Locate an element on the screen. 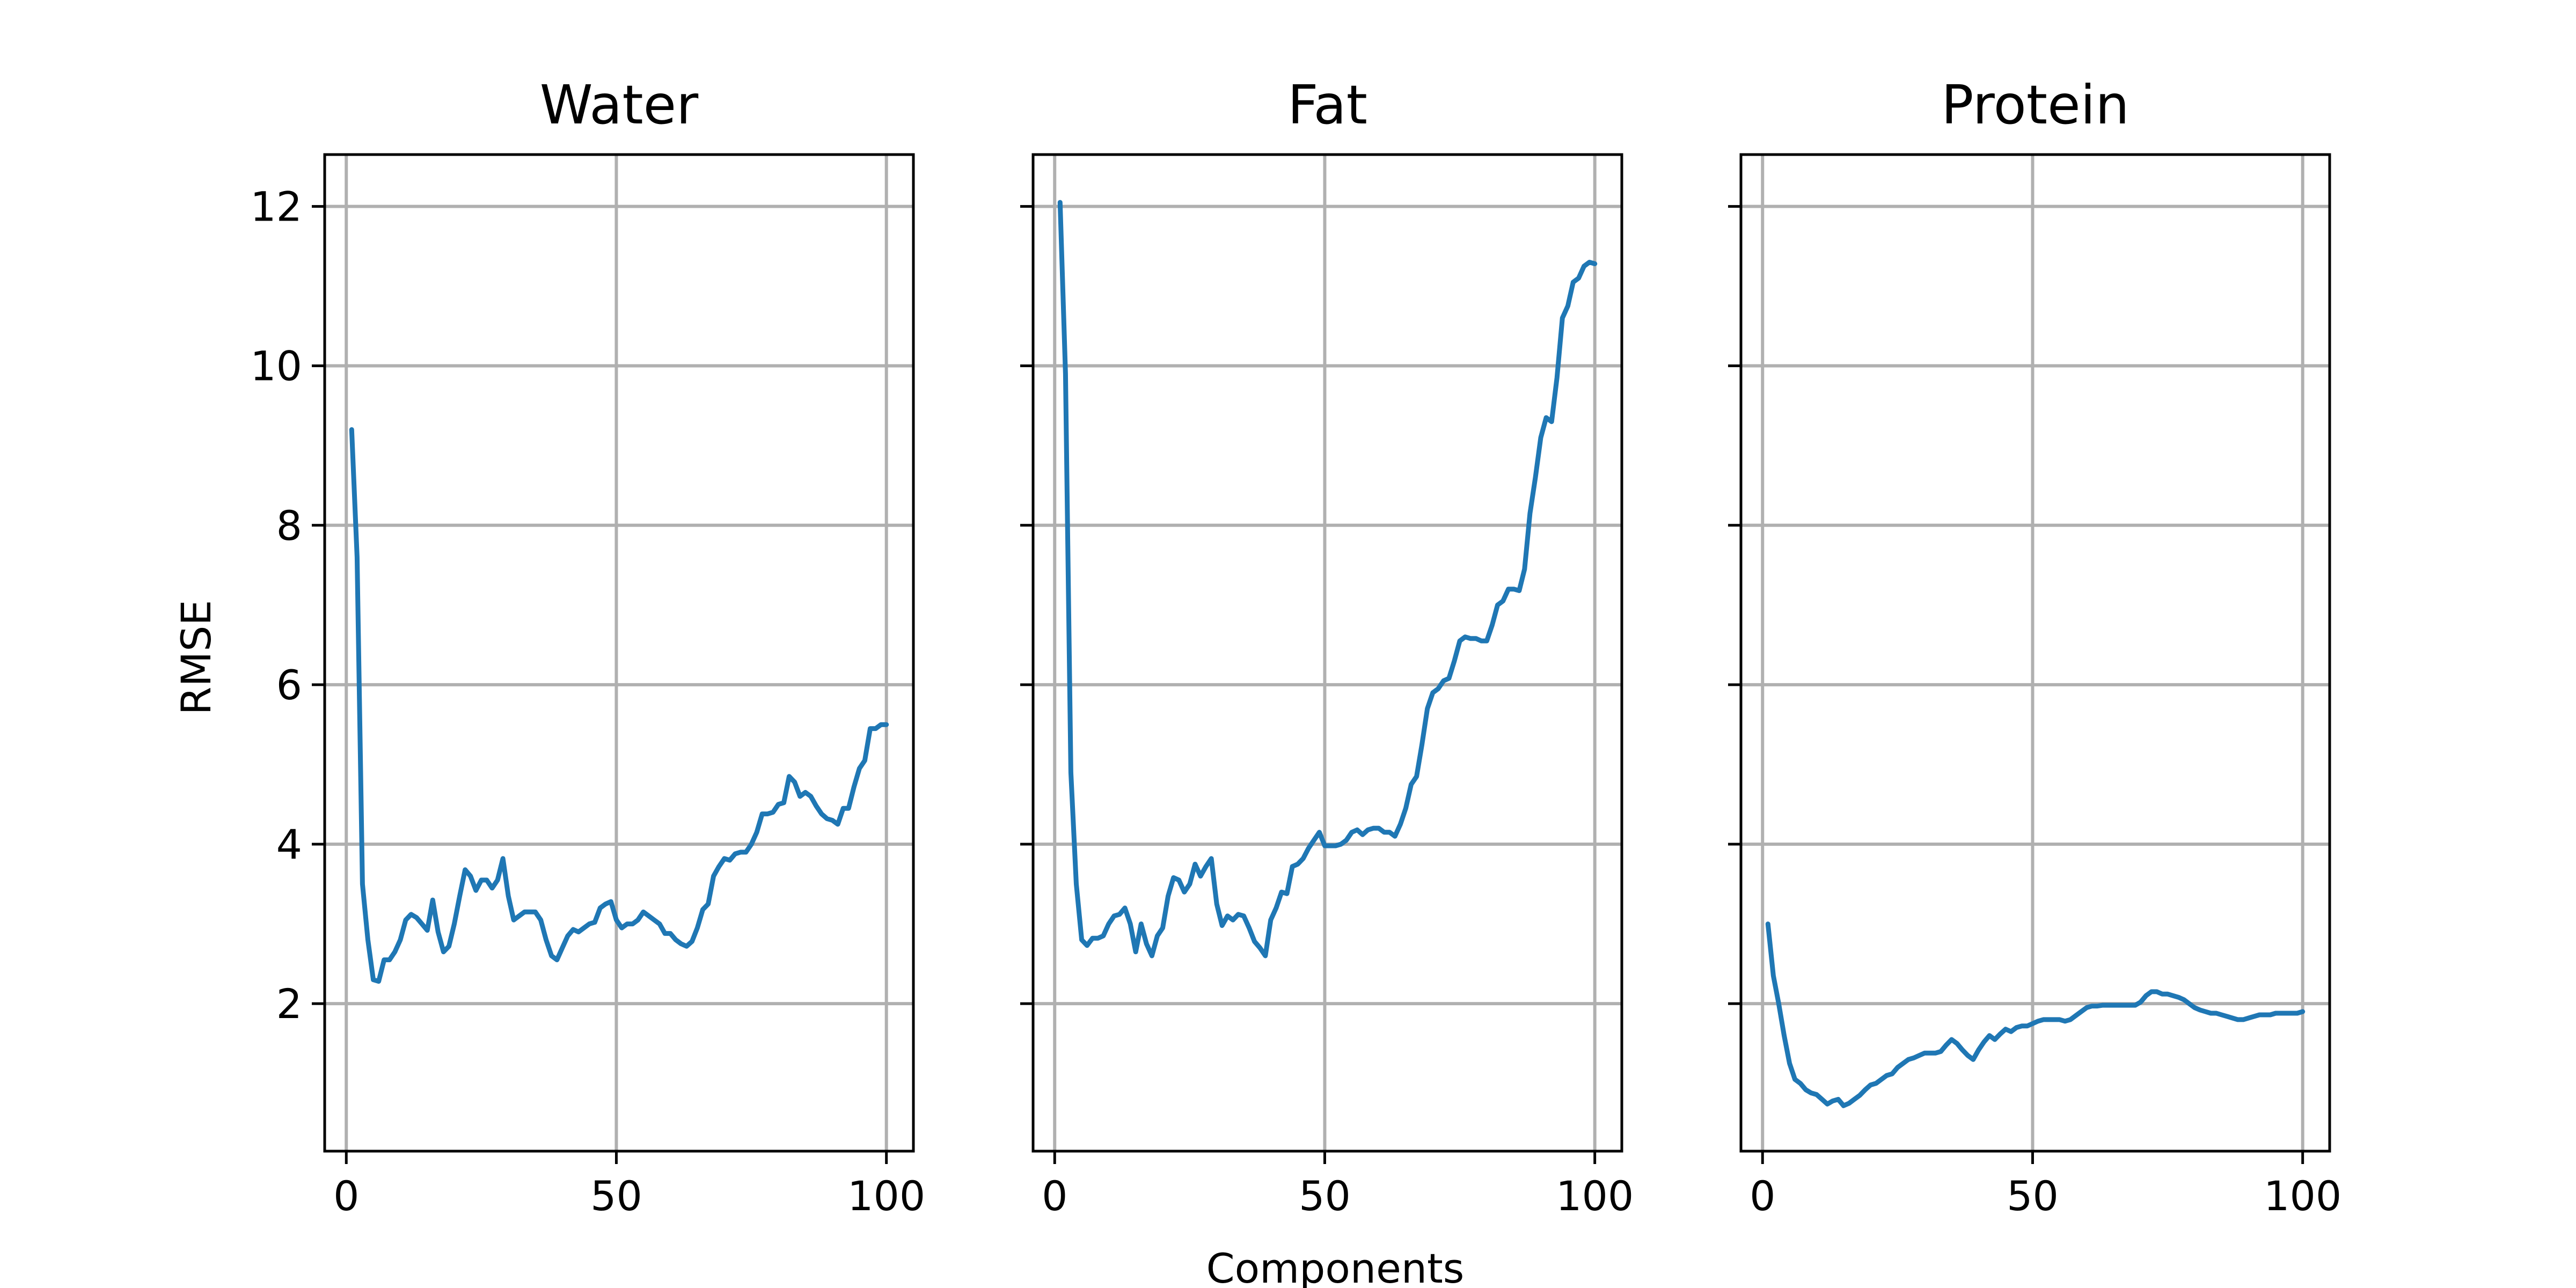 The width and height of the screenshot is (2576, 1288). x-axis-label: Components is located at coordinates (1335, 1266).